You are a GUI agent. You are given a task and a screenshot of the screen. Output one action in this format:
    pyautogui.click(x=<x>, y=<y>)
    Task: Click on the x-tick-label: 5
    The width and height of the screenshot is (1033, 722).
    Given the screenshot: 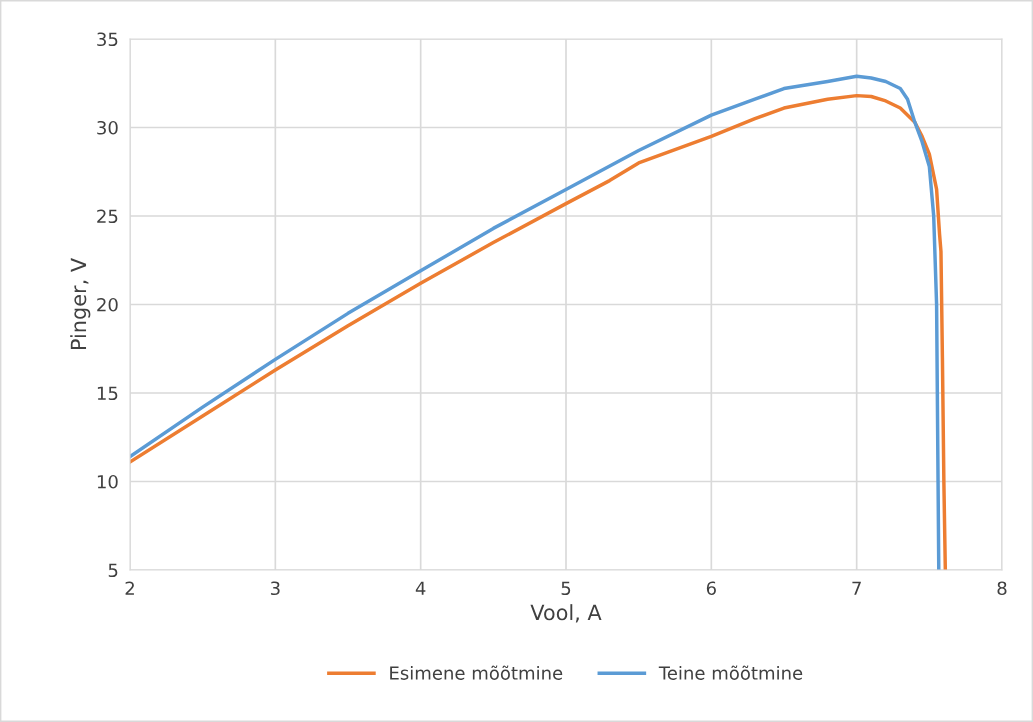 What is the action you would take?
    pyautogui.click(x=566, y=588)
    